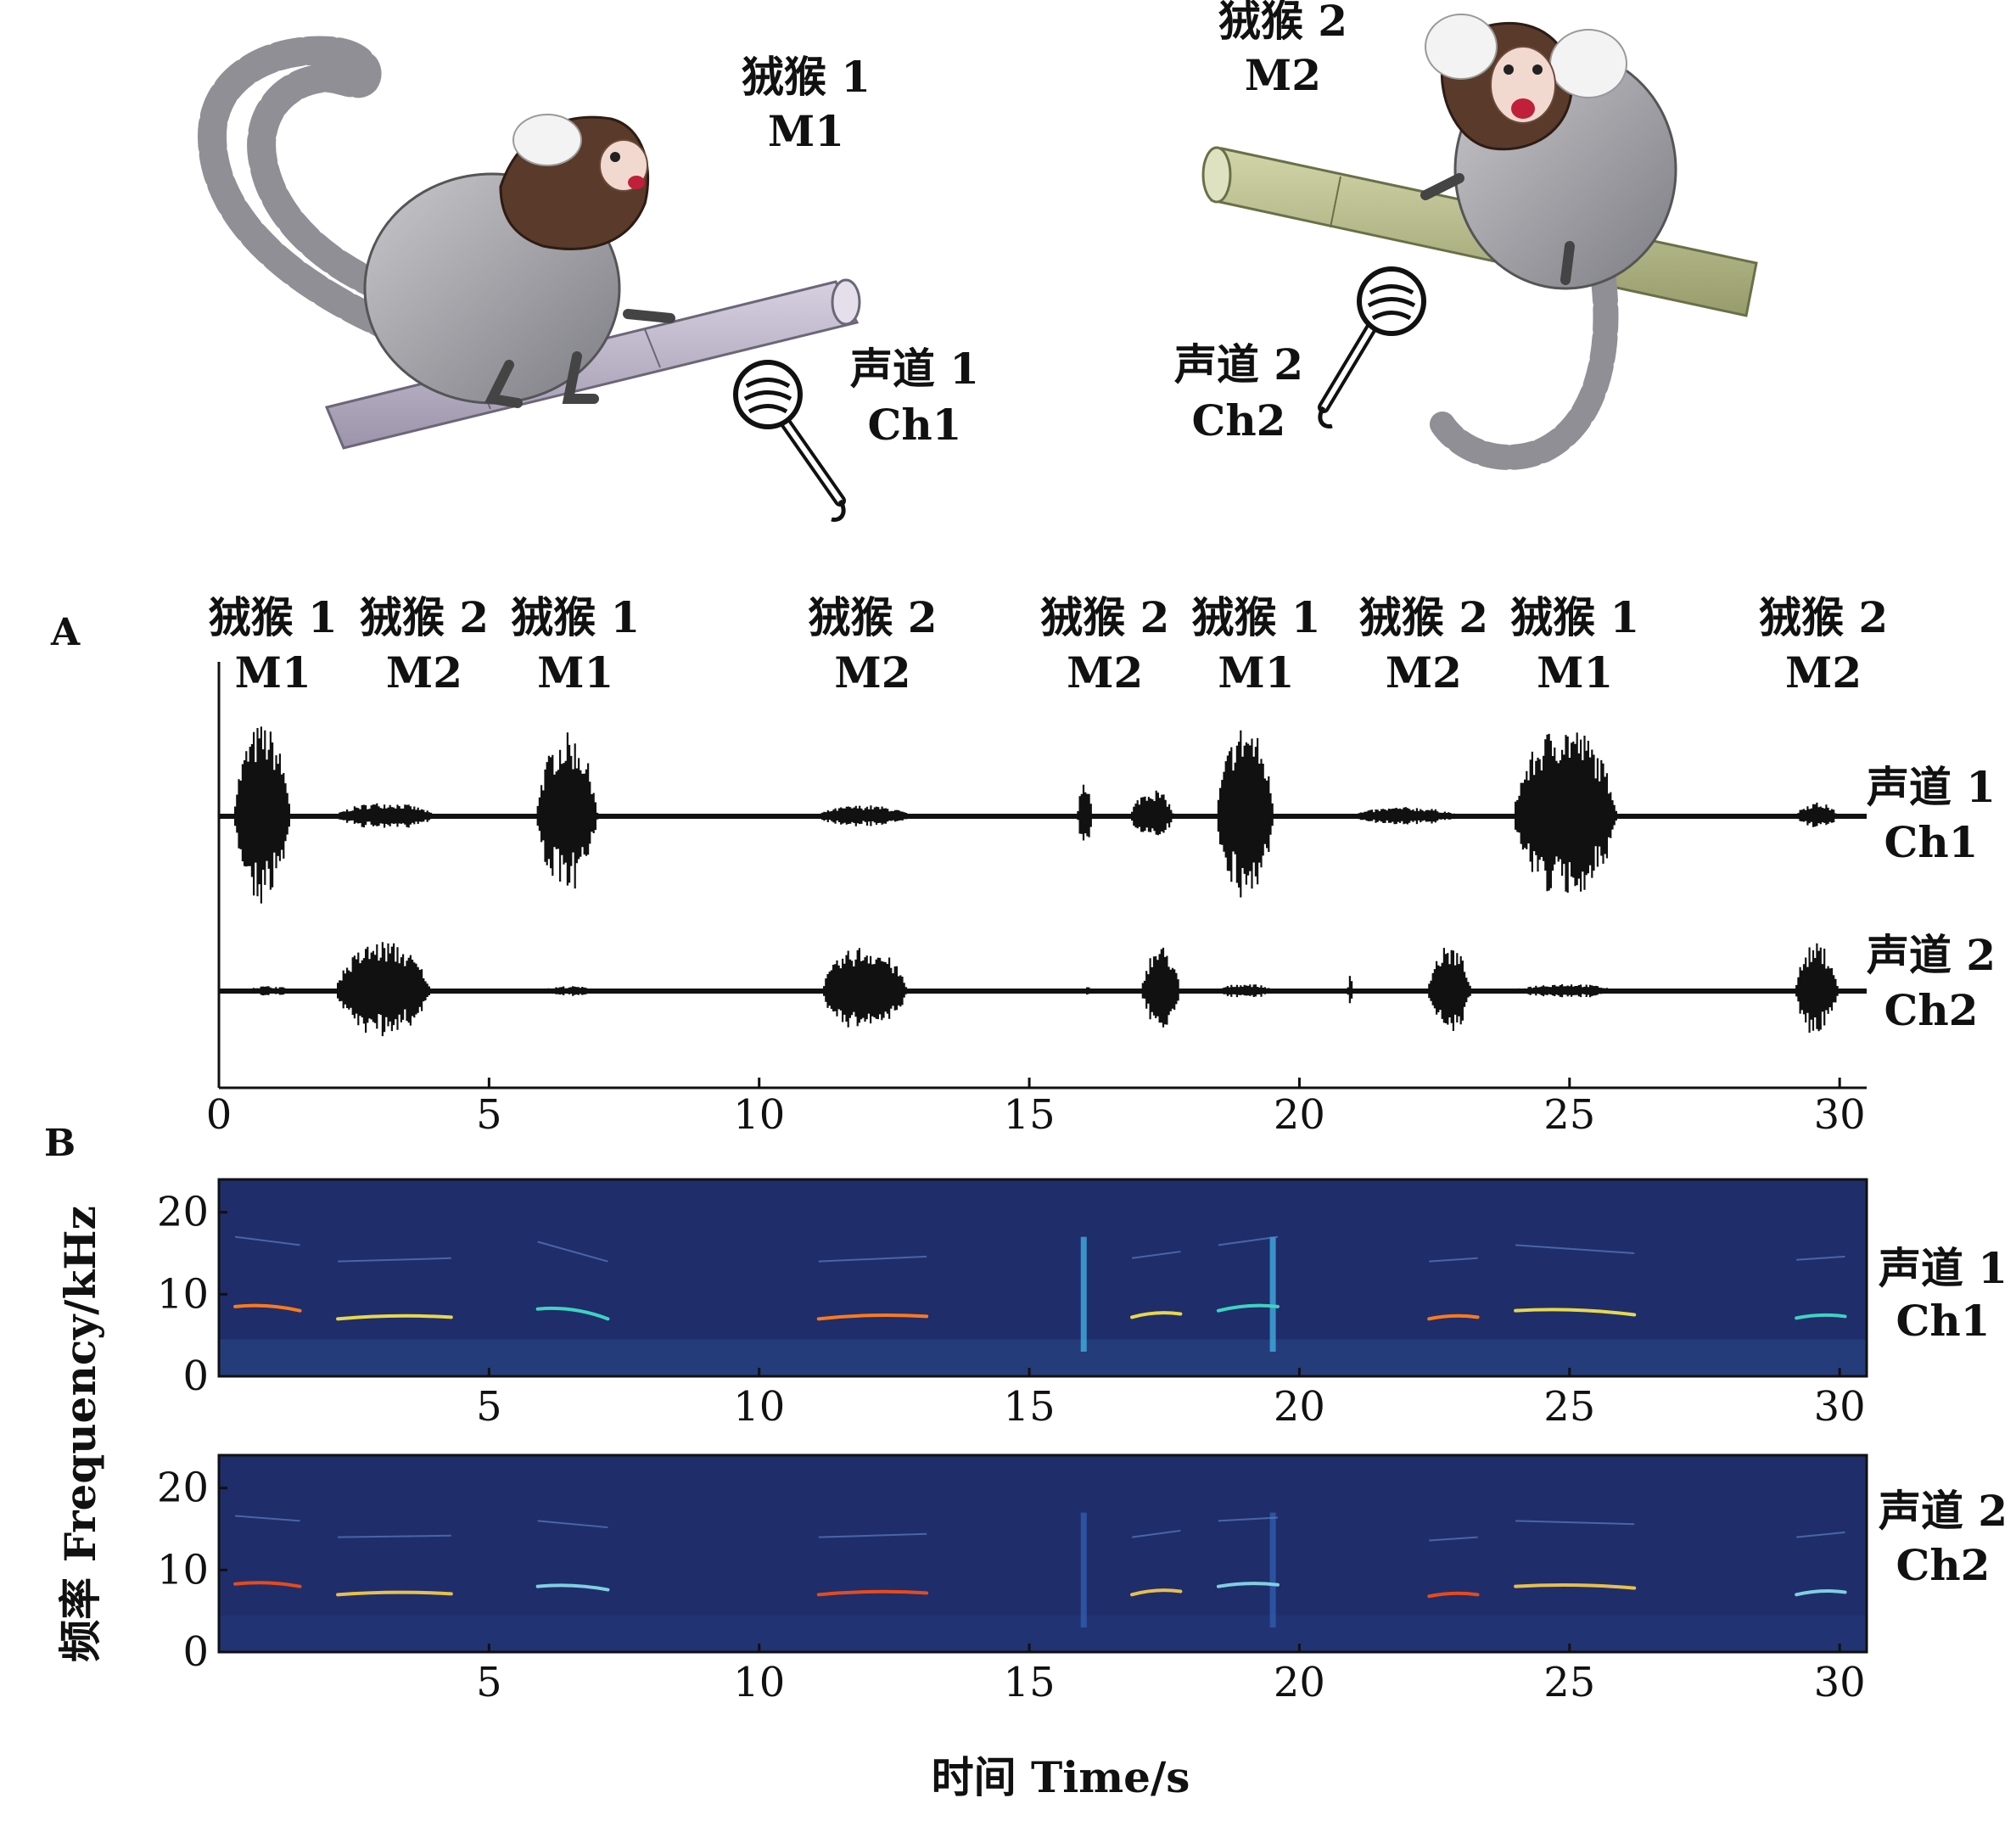  I want to click on panel-b-ch1-code: Ch1, so click(1944, 1321).